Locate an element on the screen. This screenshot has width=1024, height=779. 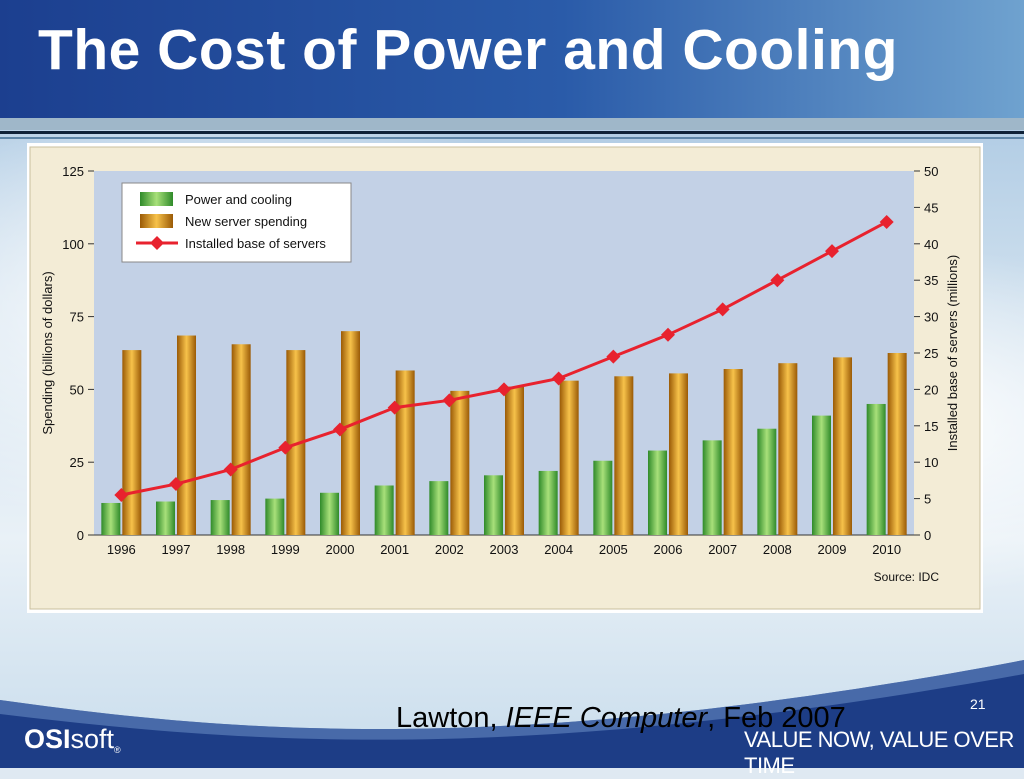
y-axis-title: Spending (billions of dollars) is located at coordinates (47, 352).